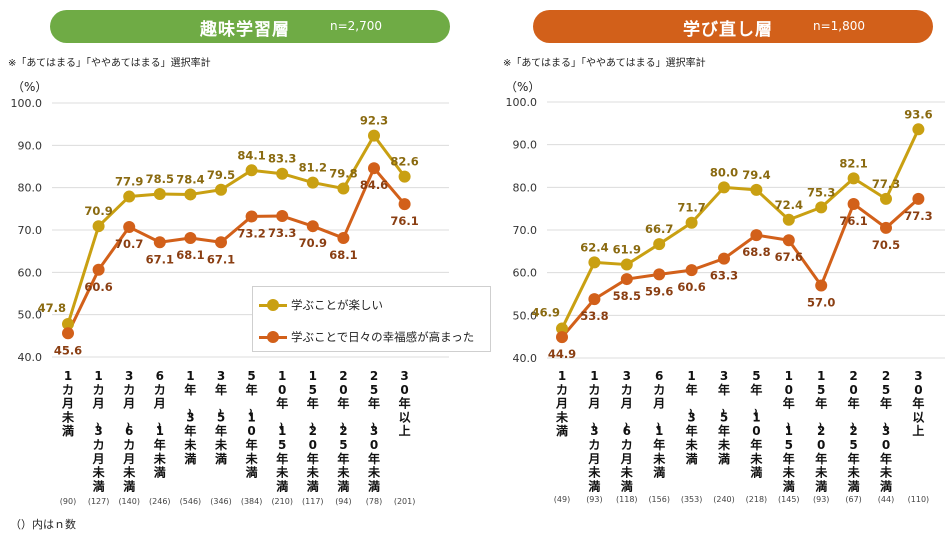 The width and height of the screenshot is (950, 540). What do you see at coordinates (839, 26) in the screenshot?
I see `sample-size: n=1,800` at bounding box center [839, 26].